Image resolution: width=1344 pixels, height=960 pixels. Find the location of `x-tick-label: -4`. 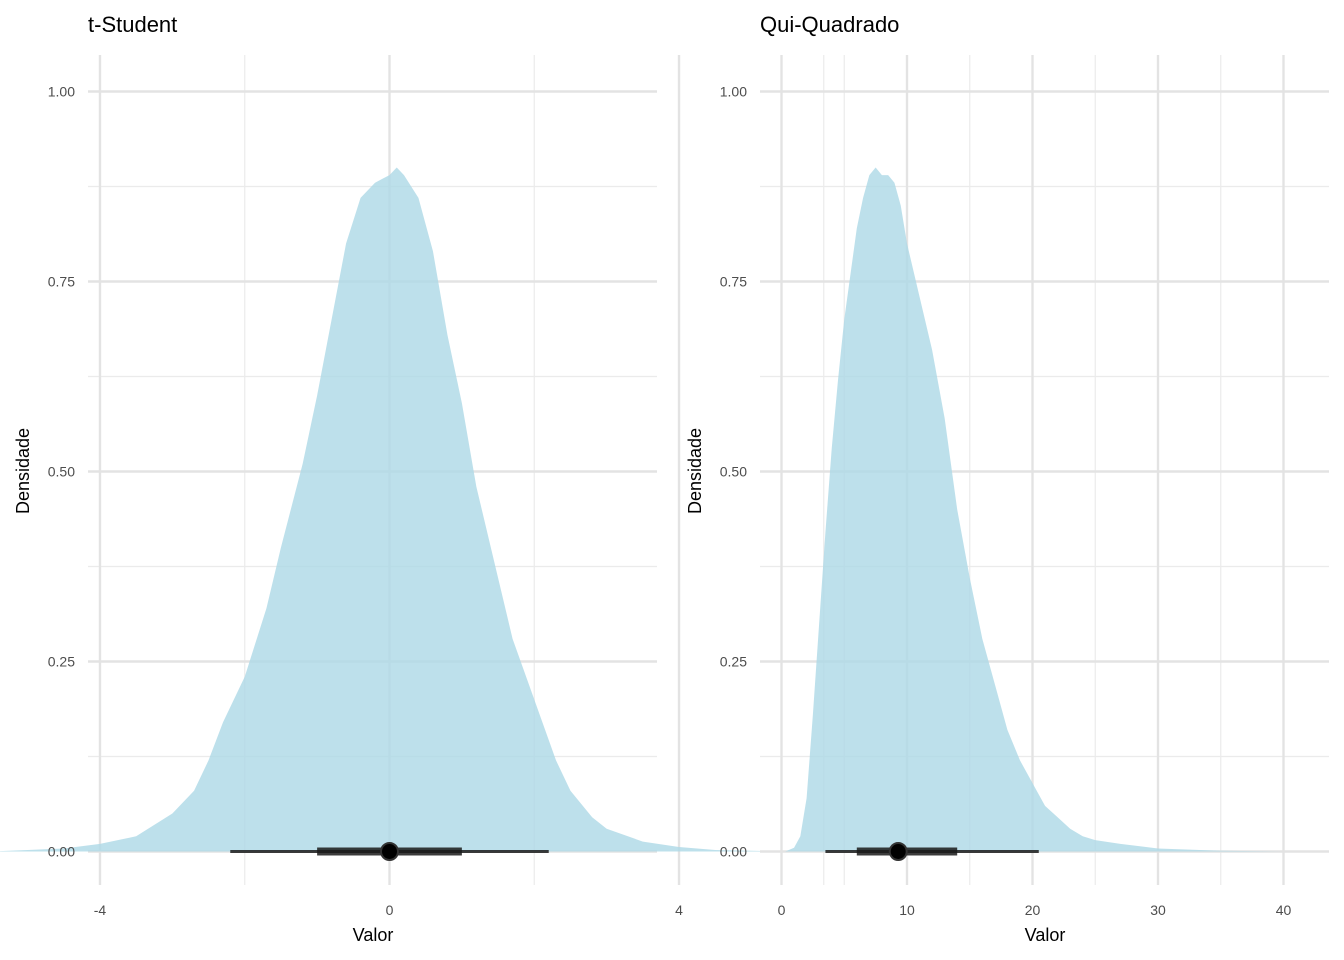

x-tick-label: -4 is located at coordinates (100, 910).